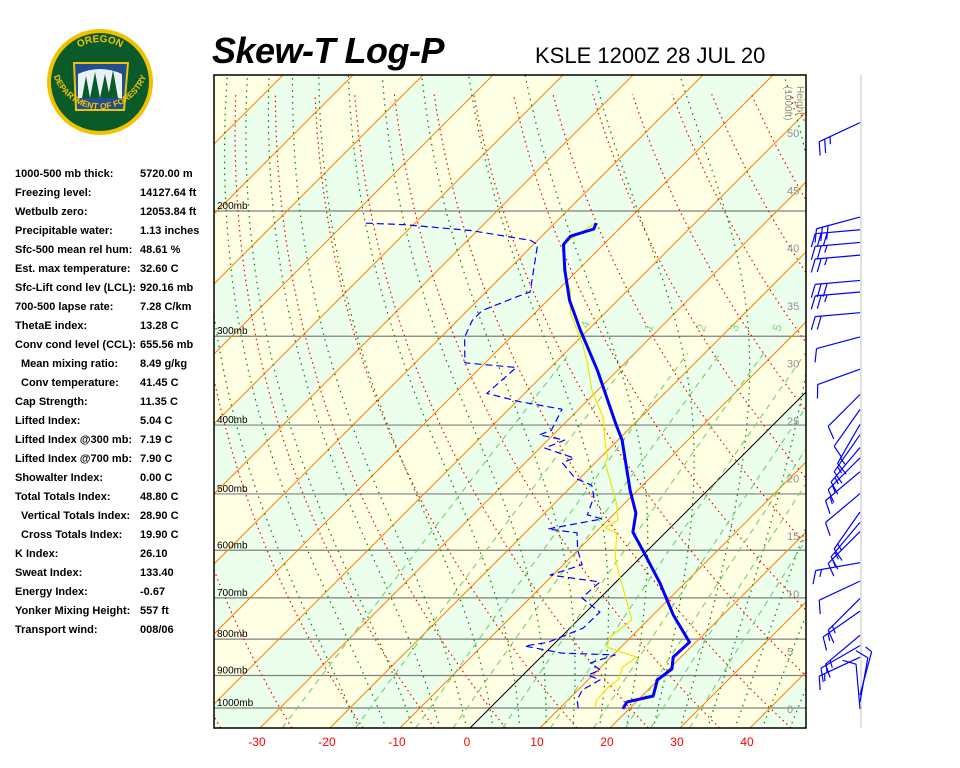 The image size is (960, 768). Describe the element at coordinates (75, 288) in the screenshot. I see `stat-label: Sfc-Lift cond lev (LCL):` at that location.